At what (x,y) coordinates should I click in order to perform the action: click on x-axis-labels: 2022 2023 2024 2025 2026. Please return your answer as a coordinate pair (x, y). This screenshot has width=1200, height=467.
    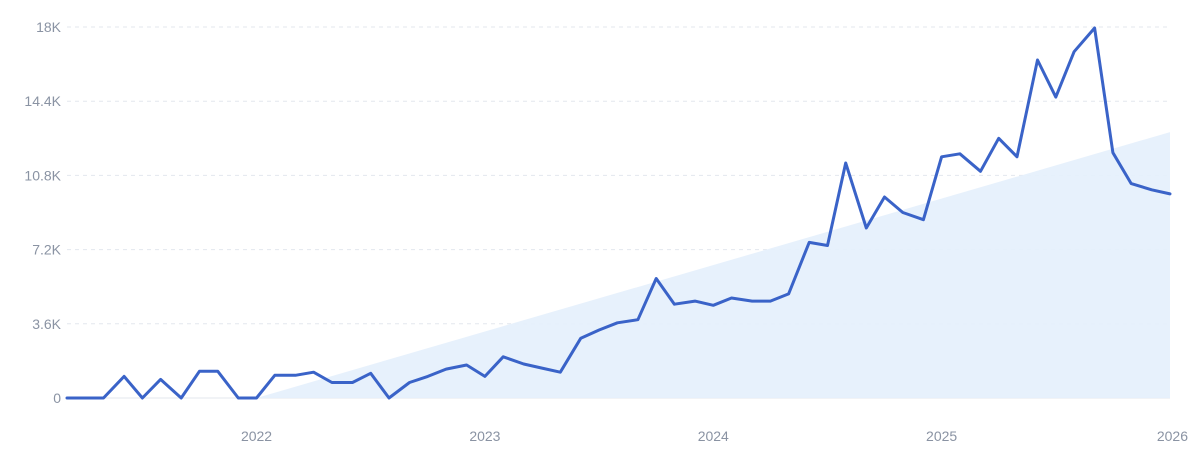
    Looking at the image, I should click on (714, 436).